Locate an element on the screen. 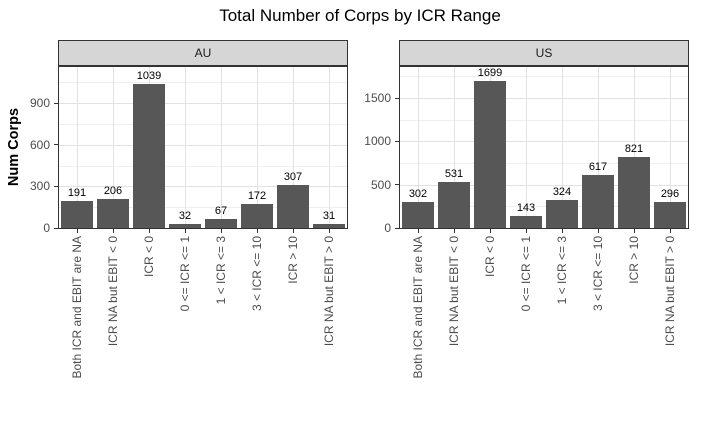 The height and width of the screenshot is (426, 720). bar-value-label: 1699 is located at coordinates (490, 72).